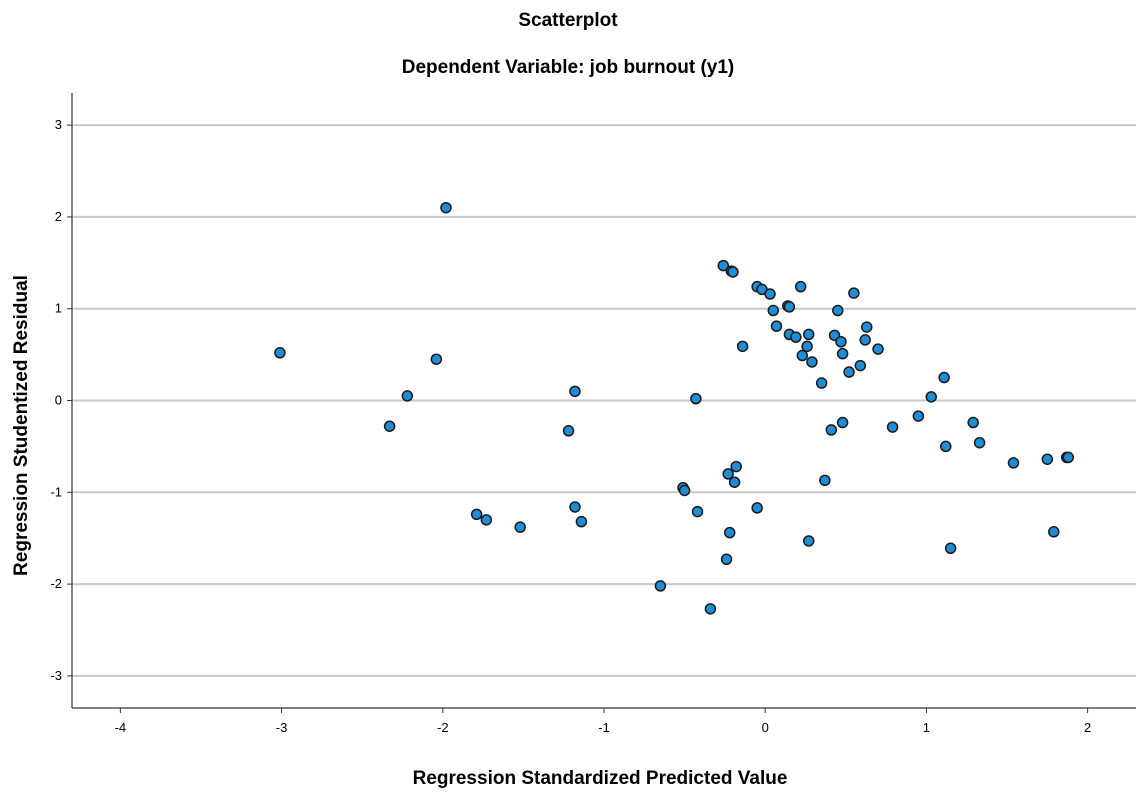 The image size is (1136, 793). Describe the element at coordinates (58, 124) in the screenshot. I see `y-tick-label: 3` at that location.